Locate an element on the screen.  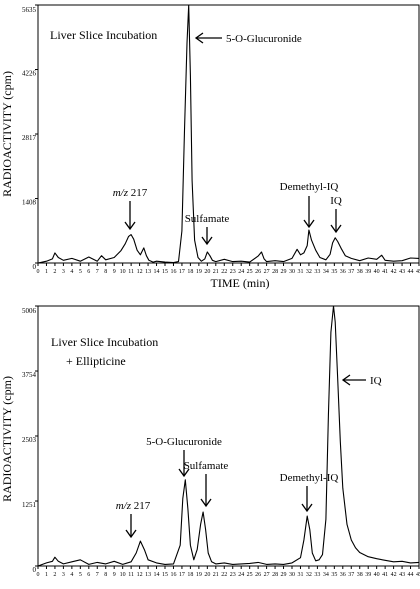
x-tick-label: 21 is located at coordinates (216, 575).